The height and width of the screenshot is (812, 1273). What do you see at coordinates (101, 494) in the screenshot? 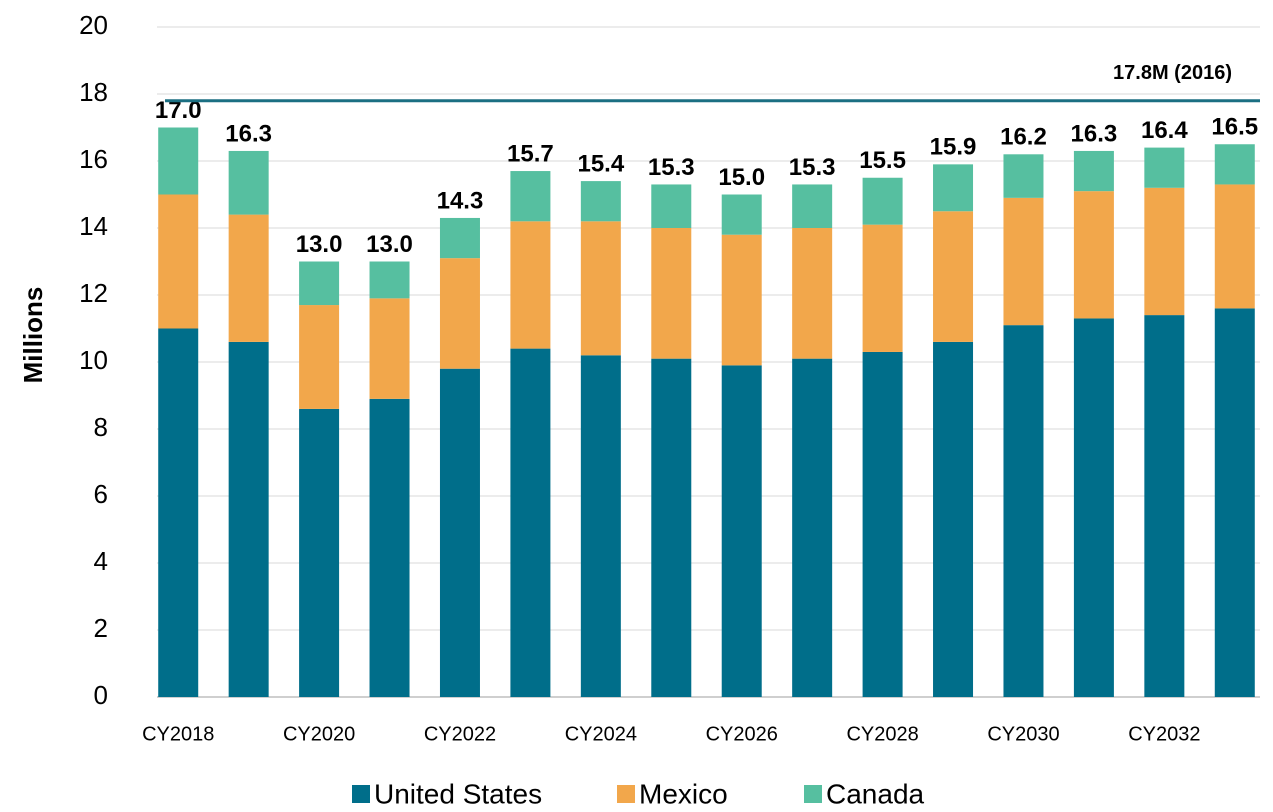
I see `y-tick-label: 6` at bounding box center [101, 494].